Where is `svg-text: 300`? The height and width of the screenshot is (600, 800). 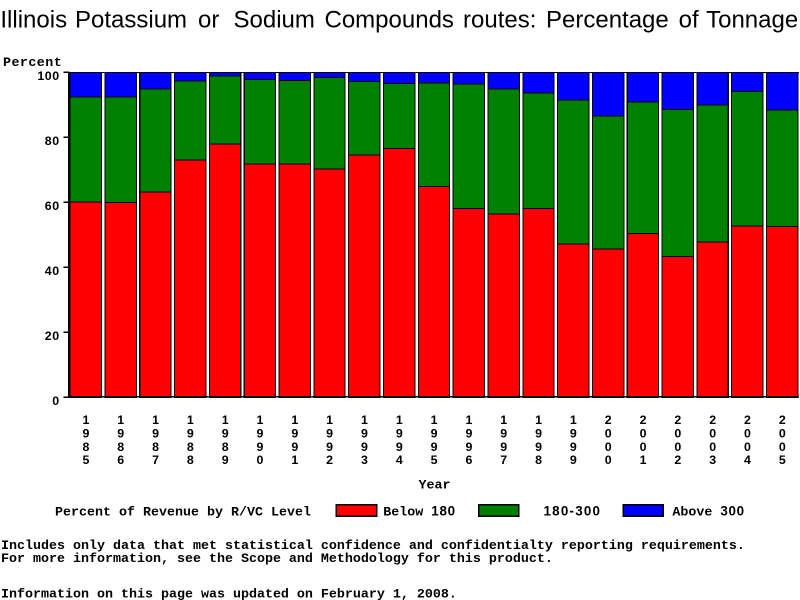 svg-text: 300 is located at coordinates (732, 510).